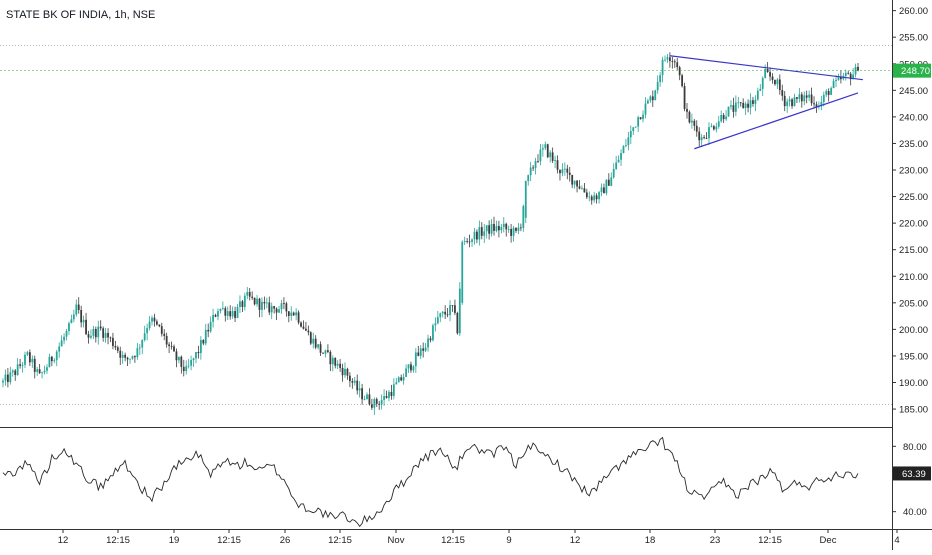 The image size is (932, 555). Describe the element at coordinates (913, 303) in the screenshot. I see `price-tick-label: 205.00` at that location.